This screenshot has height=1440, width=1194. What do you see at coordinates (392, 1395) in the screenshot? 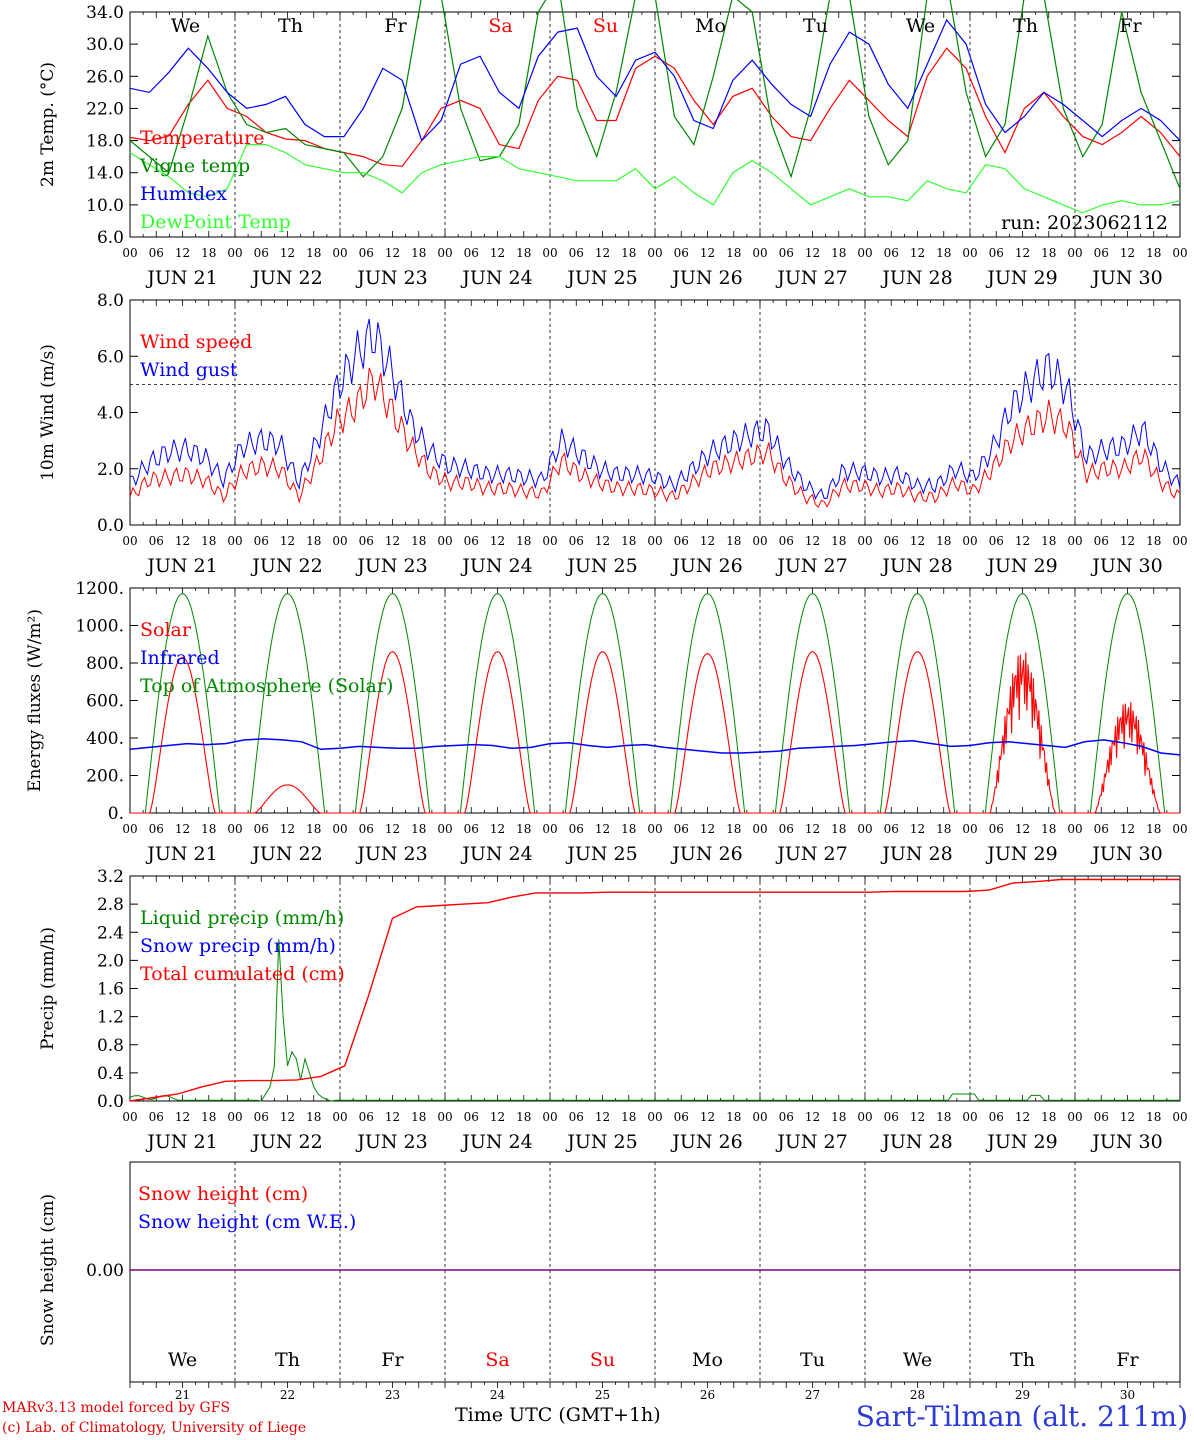
I see `day-number-label: 23` at bounding box center [392, 1395].